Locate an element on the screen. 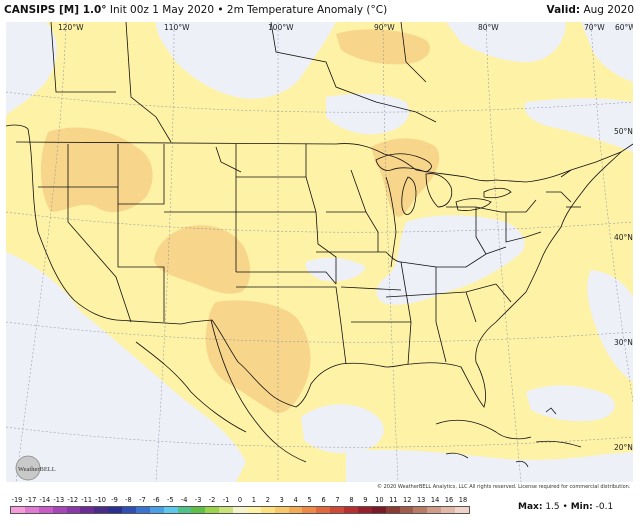 The width and height of the screenshot is (640, 526). valid-label: Valid: is located at coordinates (563, 10).